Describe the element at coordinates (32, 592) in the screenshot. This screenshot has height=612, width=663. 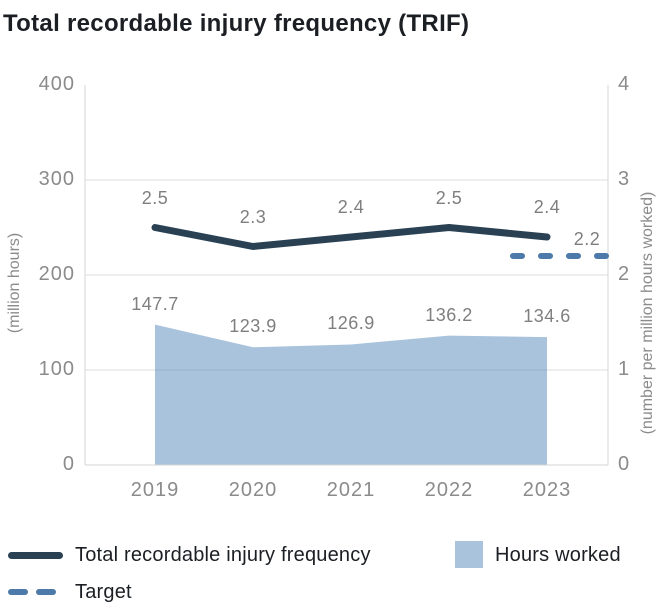
I see `legend-dash-swatch` at that location.